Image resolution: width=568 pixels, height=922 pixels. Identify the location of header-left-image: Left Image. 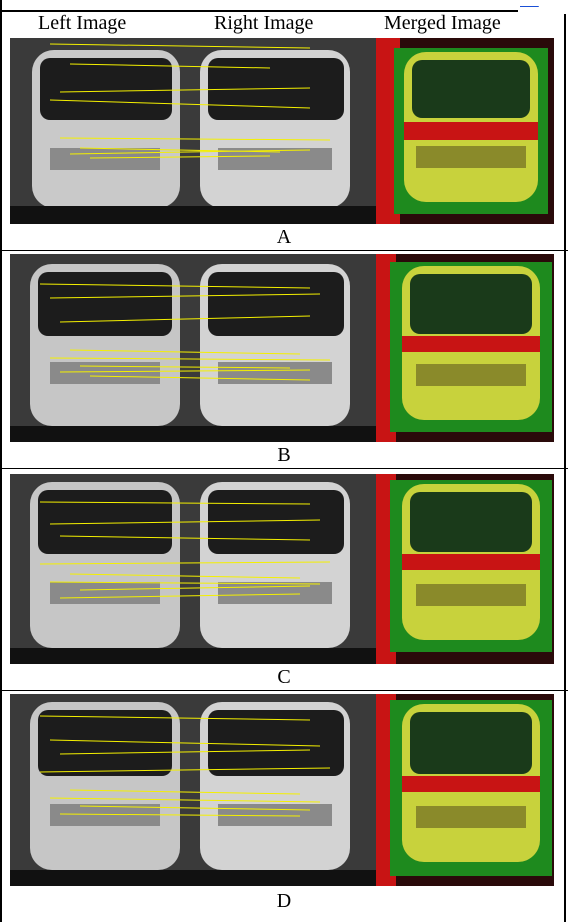
(82, 23).